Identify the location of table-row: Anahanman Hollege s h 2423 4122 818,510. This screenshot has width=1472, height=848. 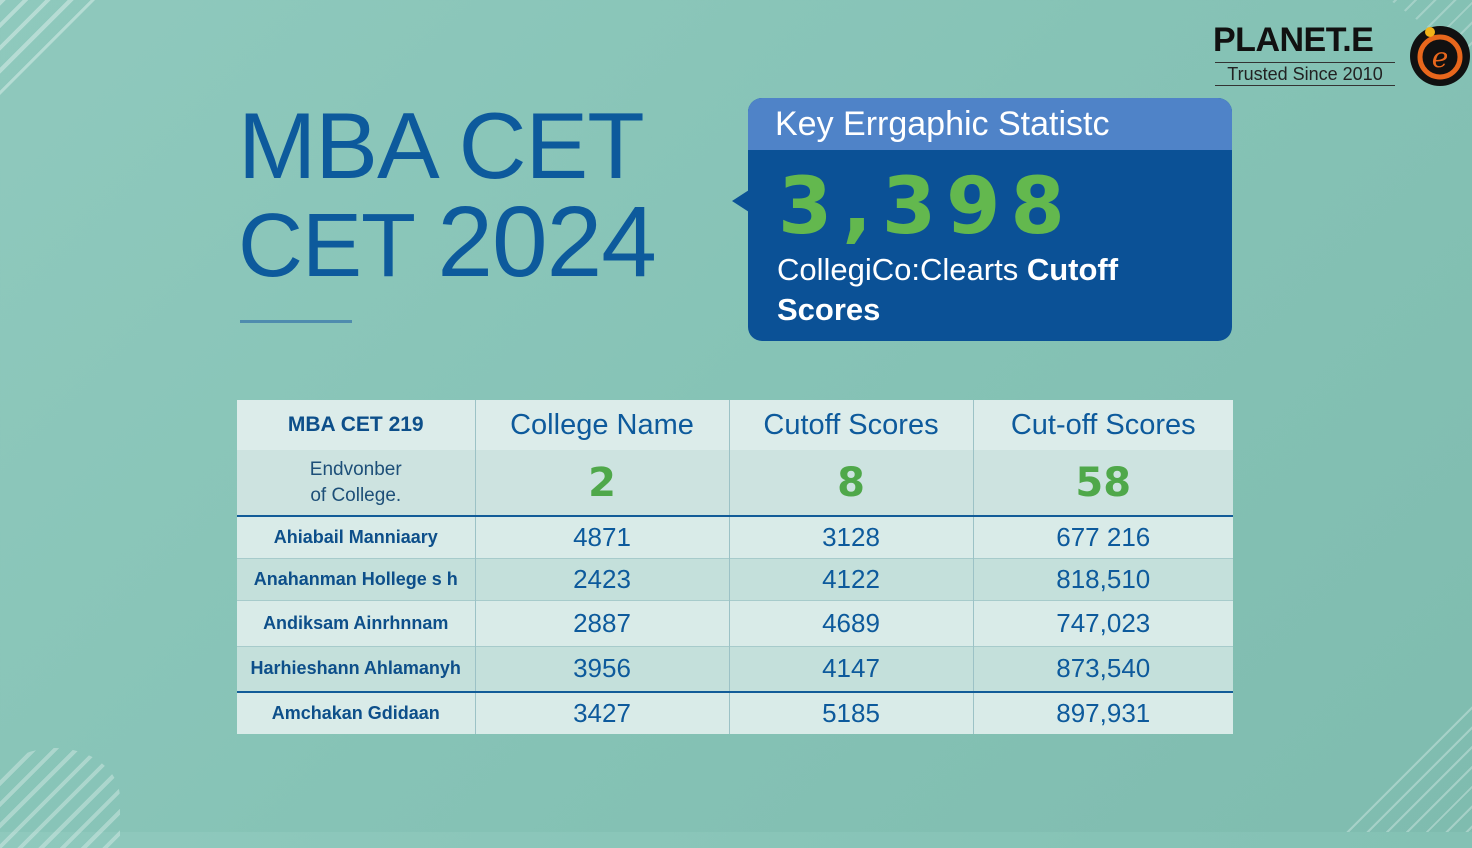
(735, 578).